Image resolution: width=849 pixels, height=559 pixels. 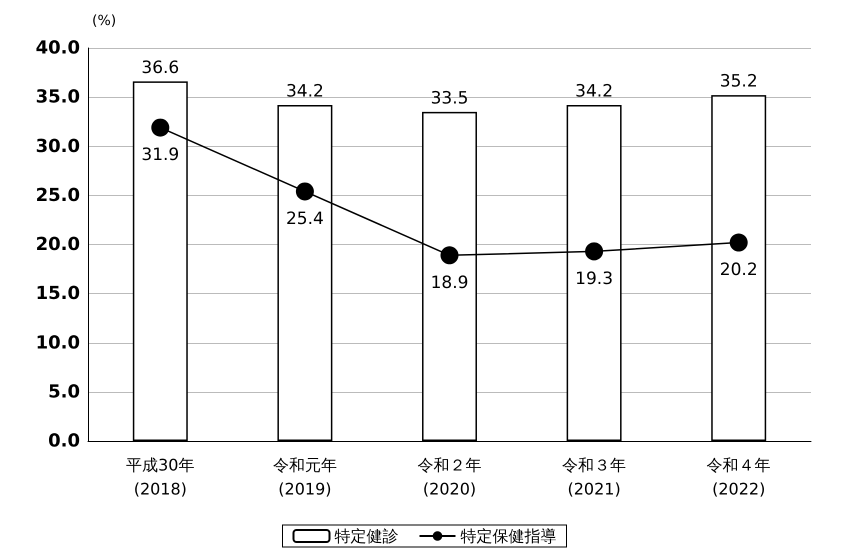 What do you see at coordinates (304, 477) in the screenshot?
I see `x-tick-label: 令和元年 (2019)` at bounding box center [304, 477].